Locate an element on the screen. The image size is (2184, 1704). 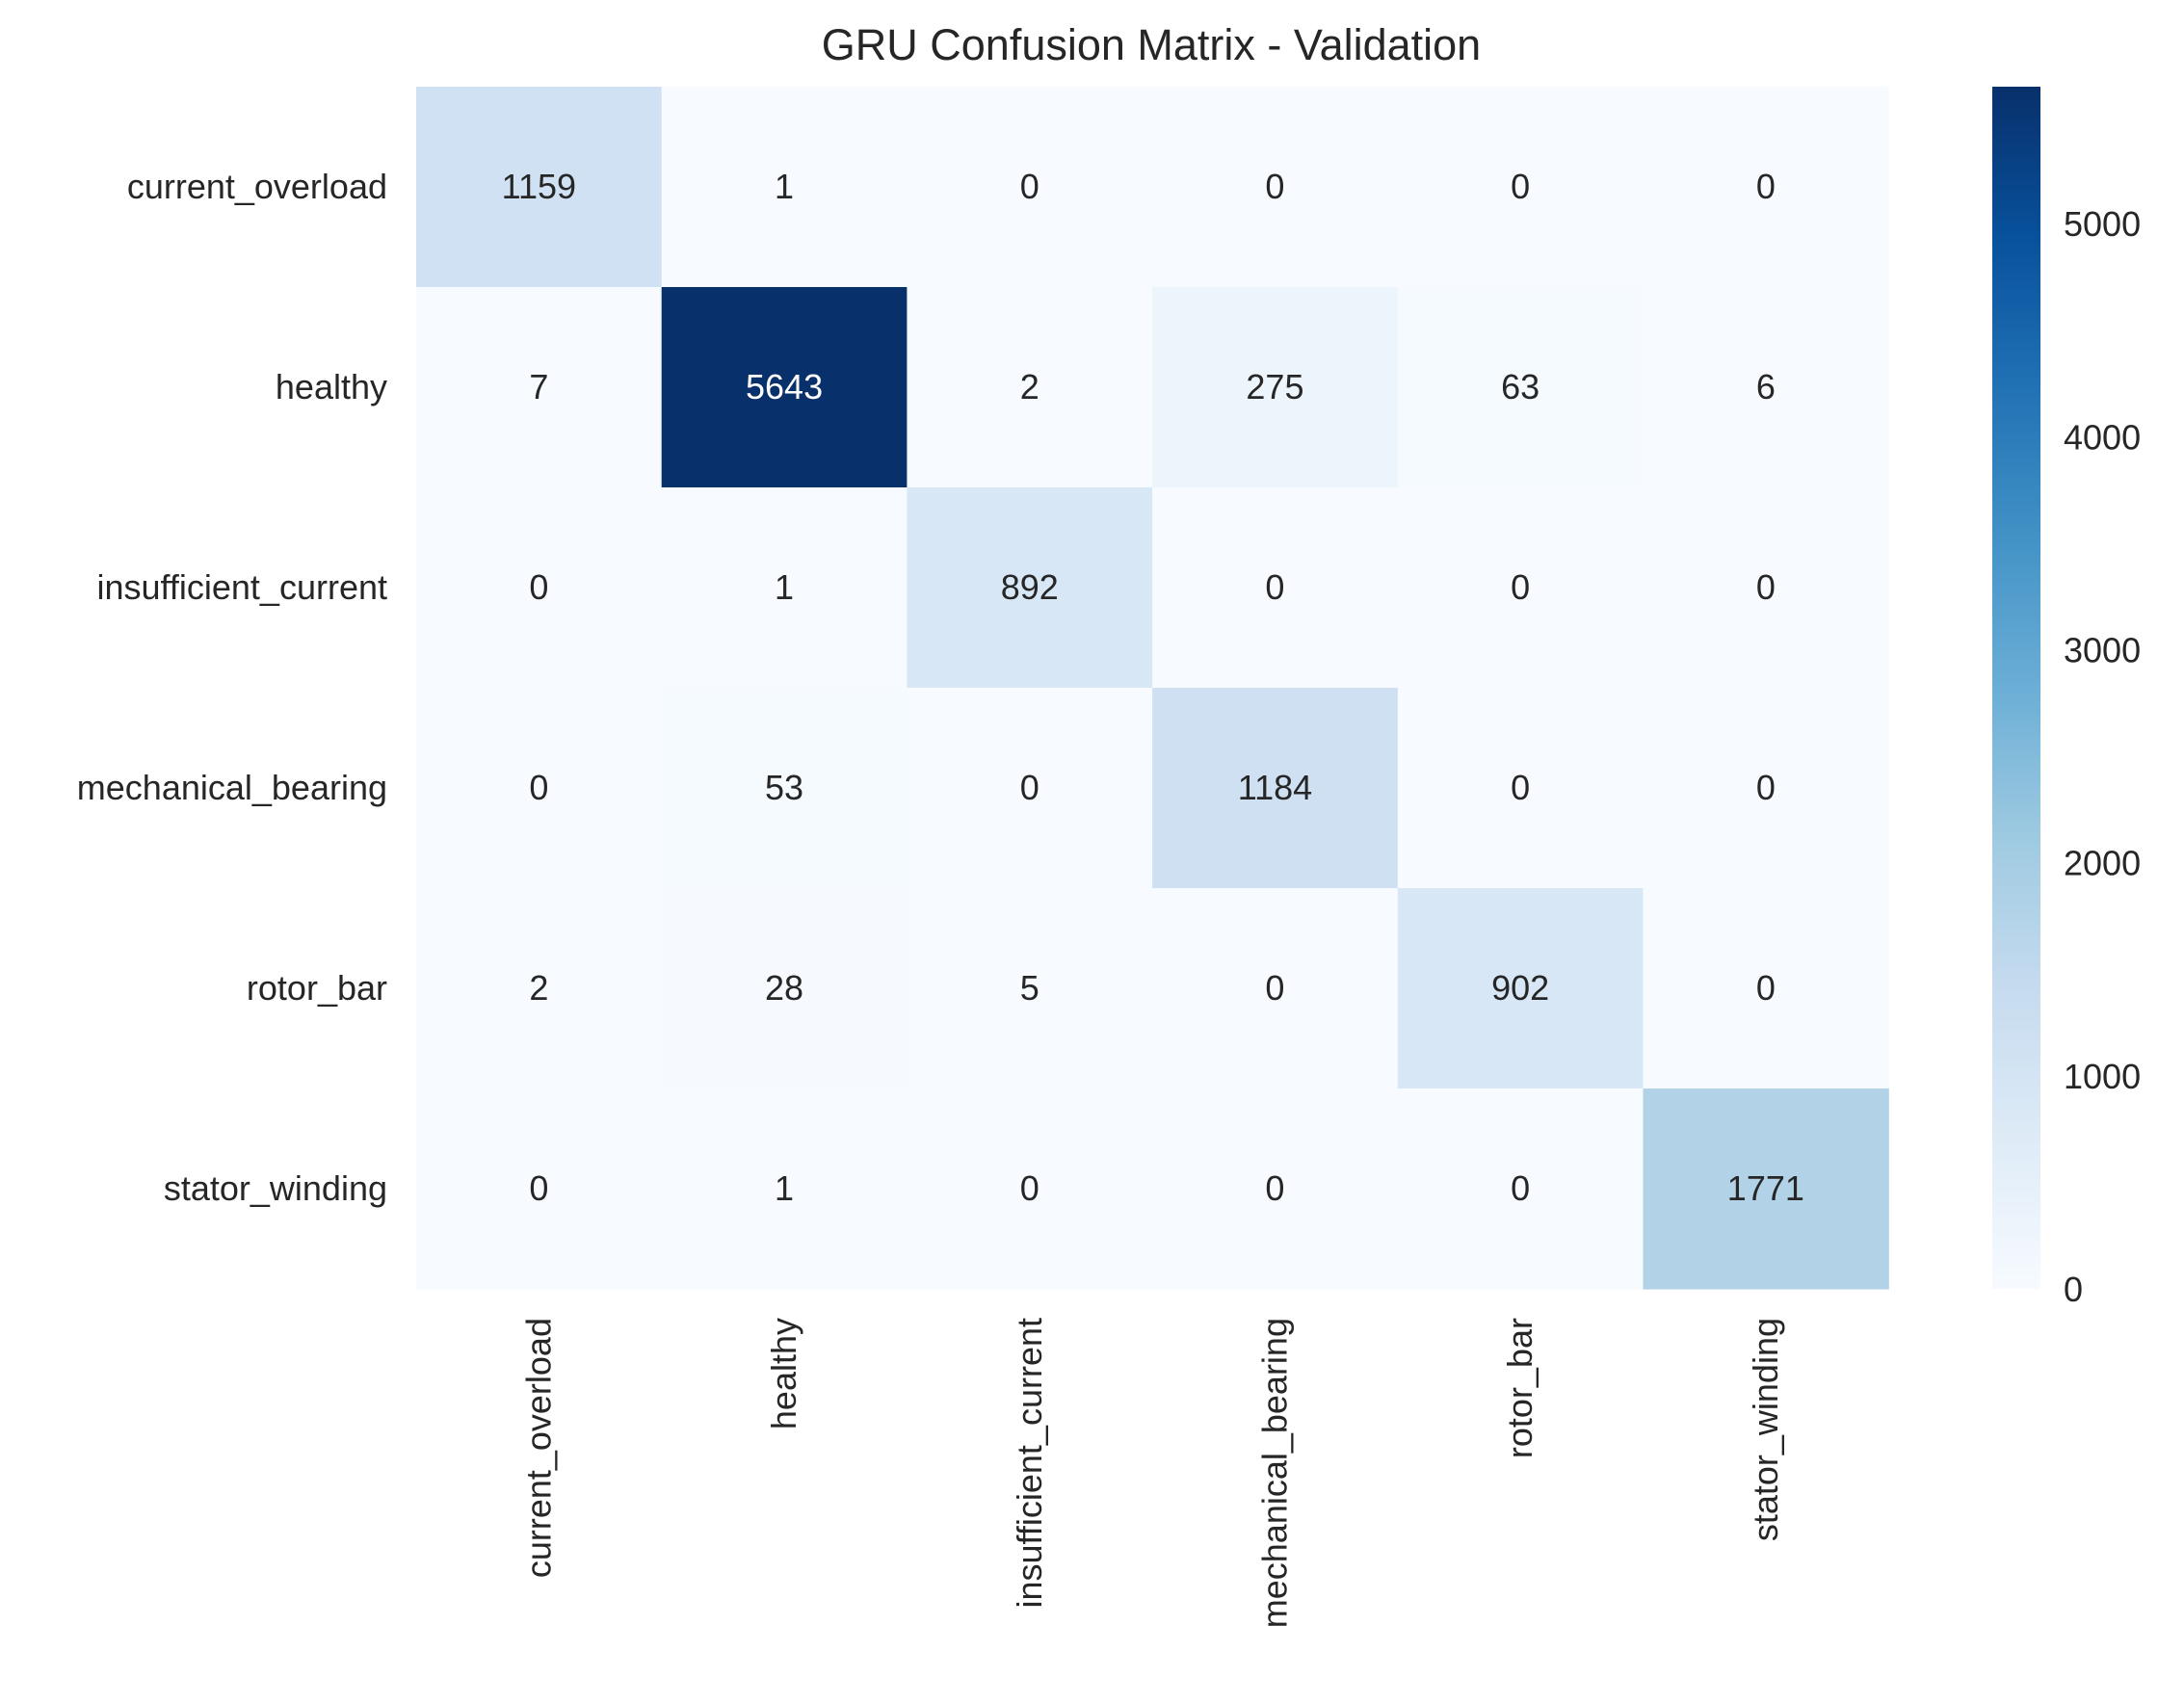
cell-value-label: 275 is located at coordinates (1274, 386).